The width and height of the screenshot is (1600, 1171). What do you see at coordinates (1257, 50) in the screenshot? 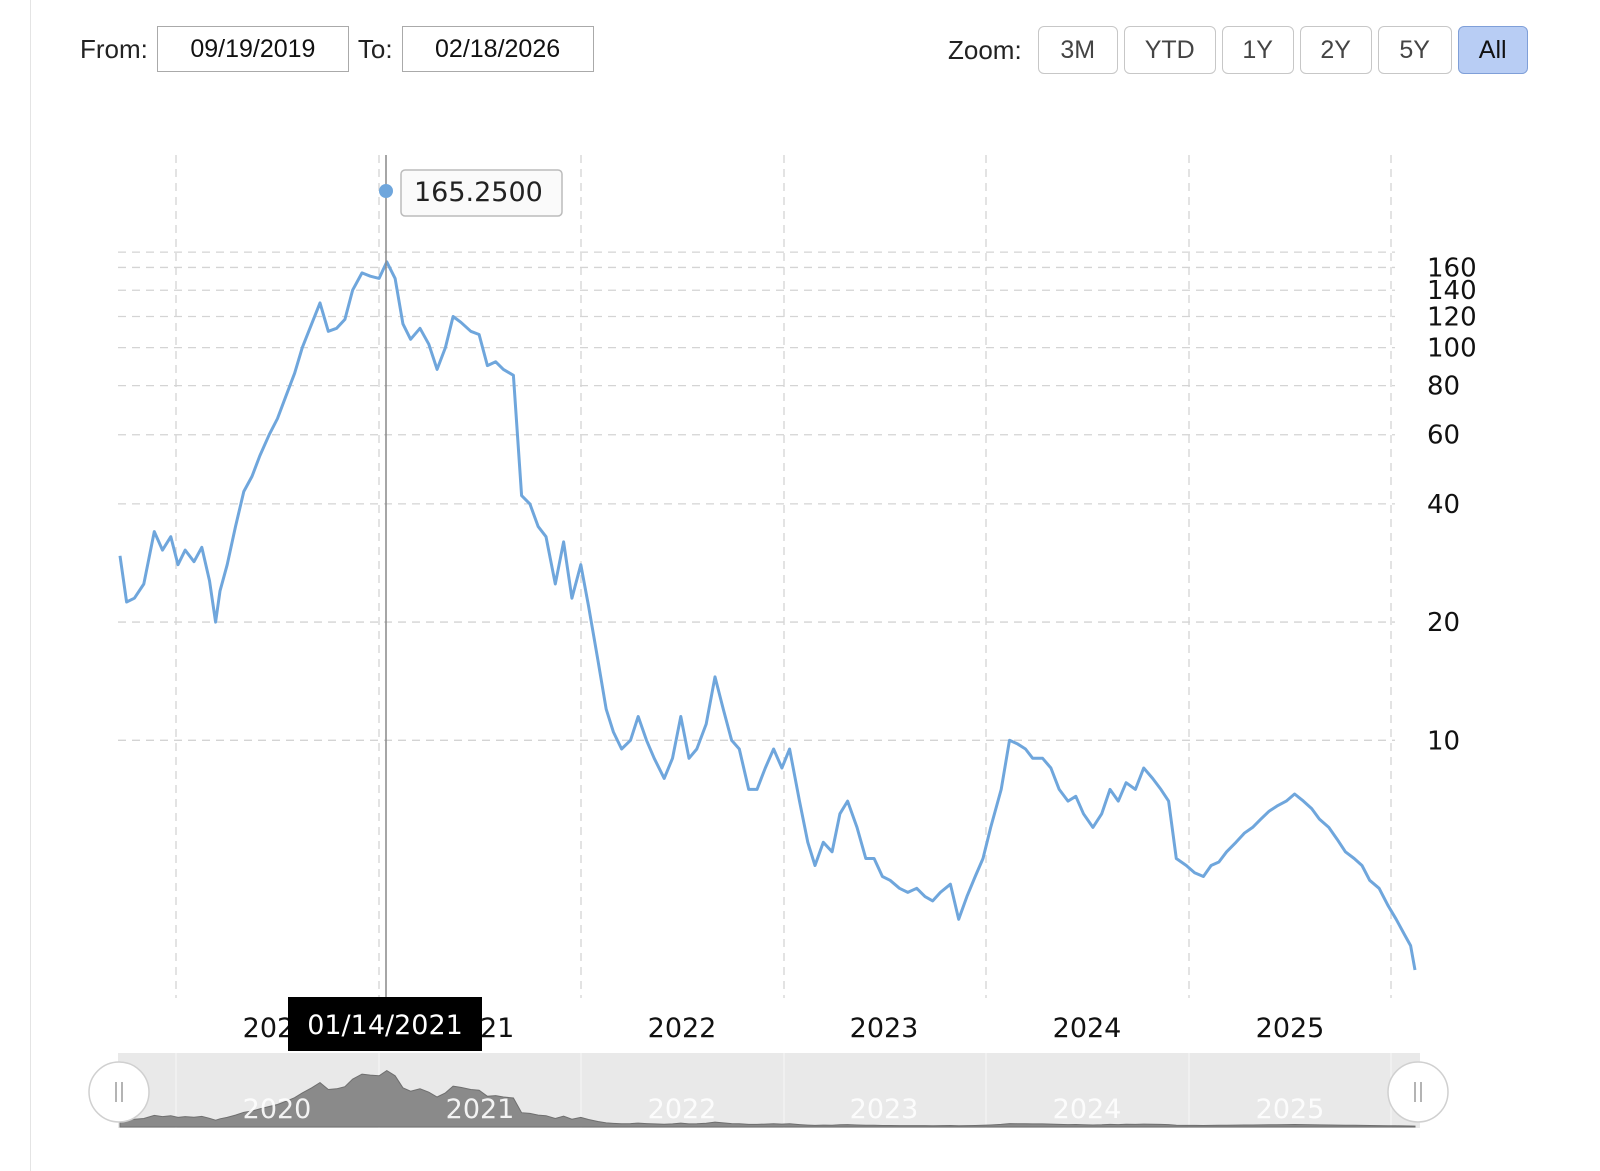
I see `zoom-1y-button: 1Y` at bounding box center [1257, 50].